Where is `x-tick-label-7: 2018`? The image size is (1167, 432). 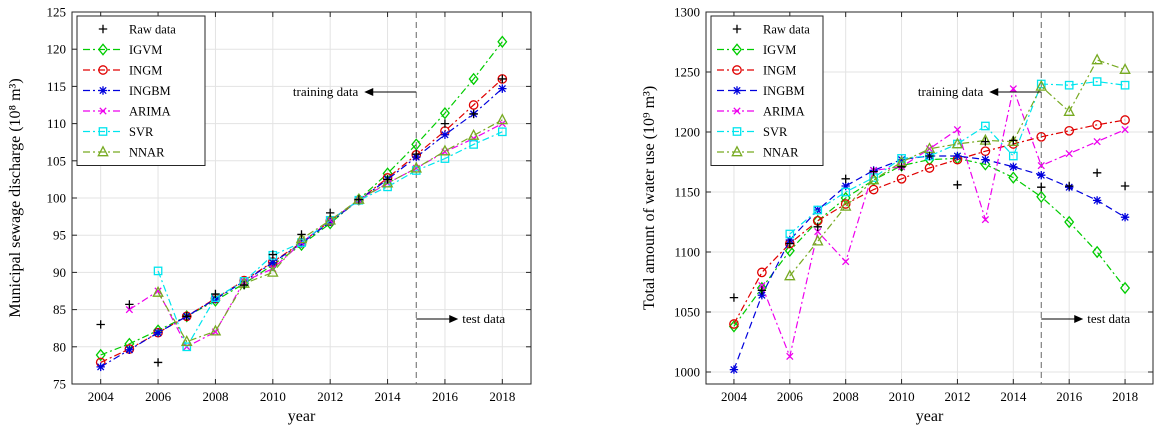
x-tick-label-7: 2018 is located at coordinates (502, 396).